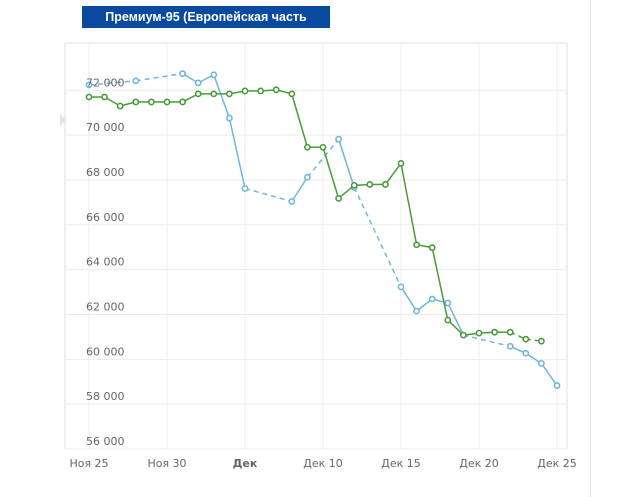 The image size is (644, 497). I want to click on x-tick-label: Ноя 25, so click(88, 463).